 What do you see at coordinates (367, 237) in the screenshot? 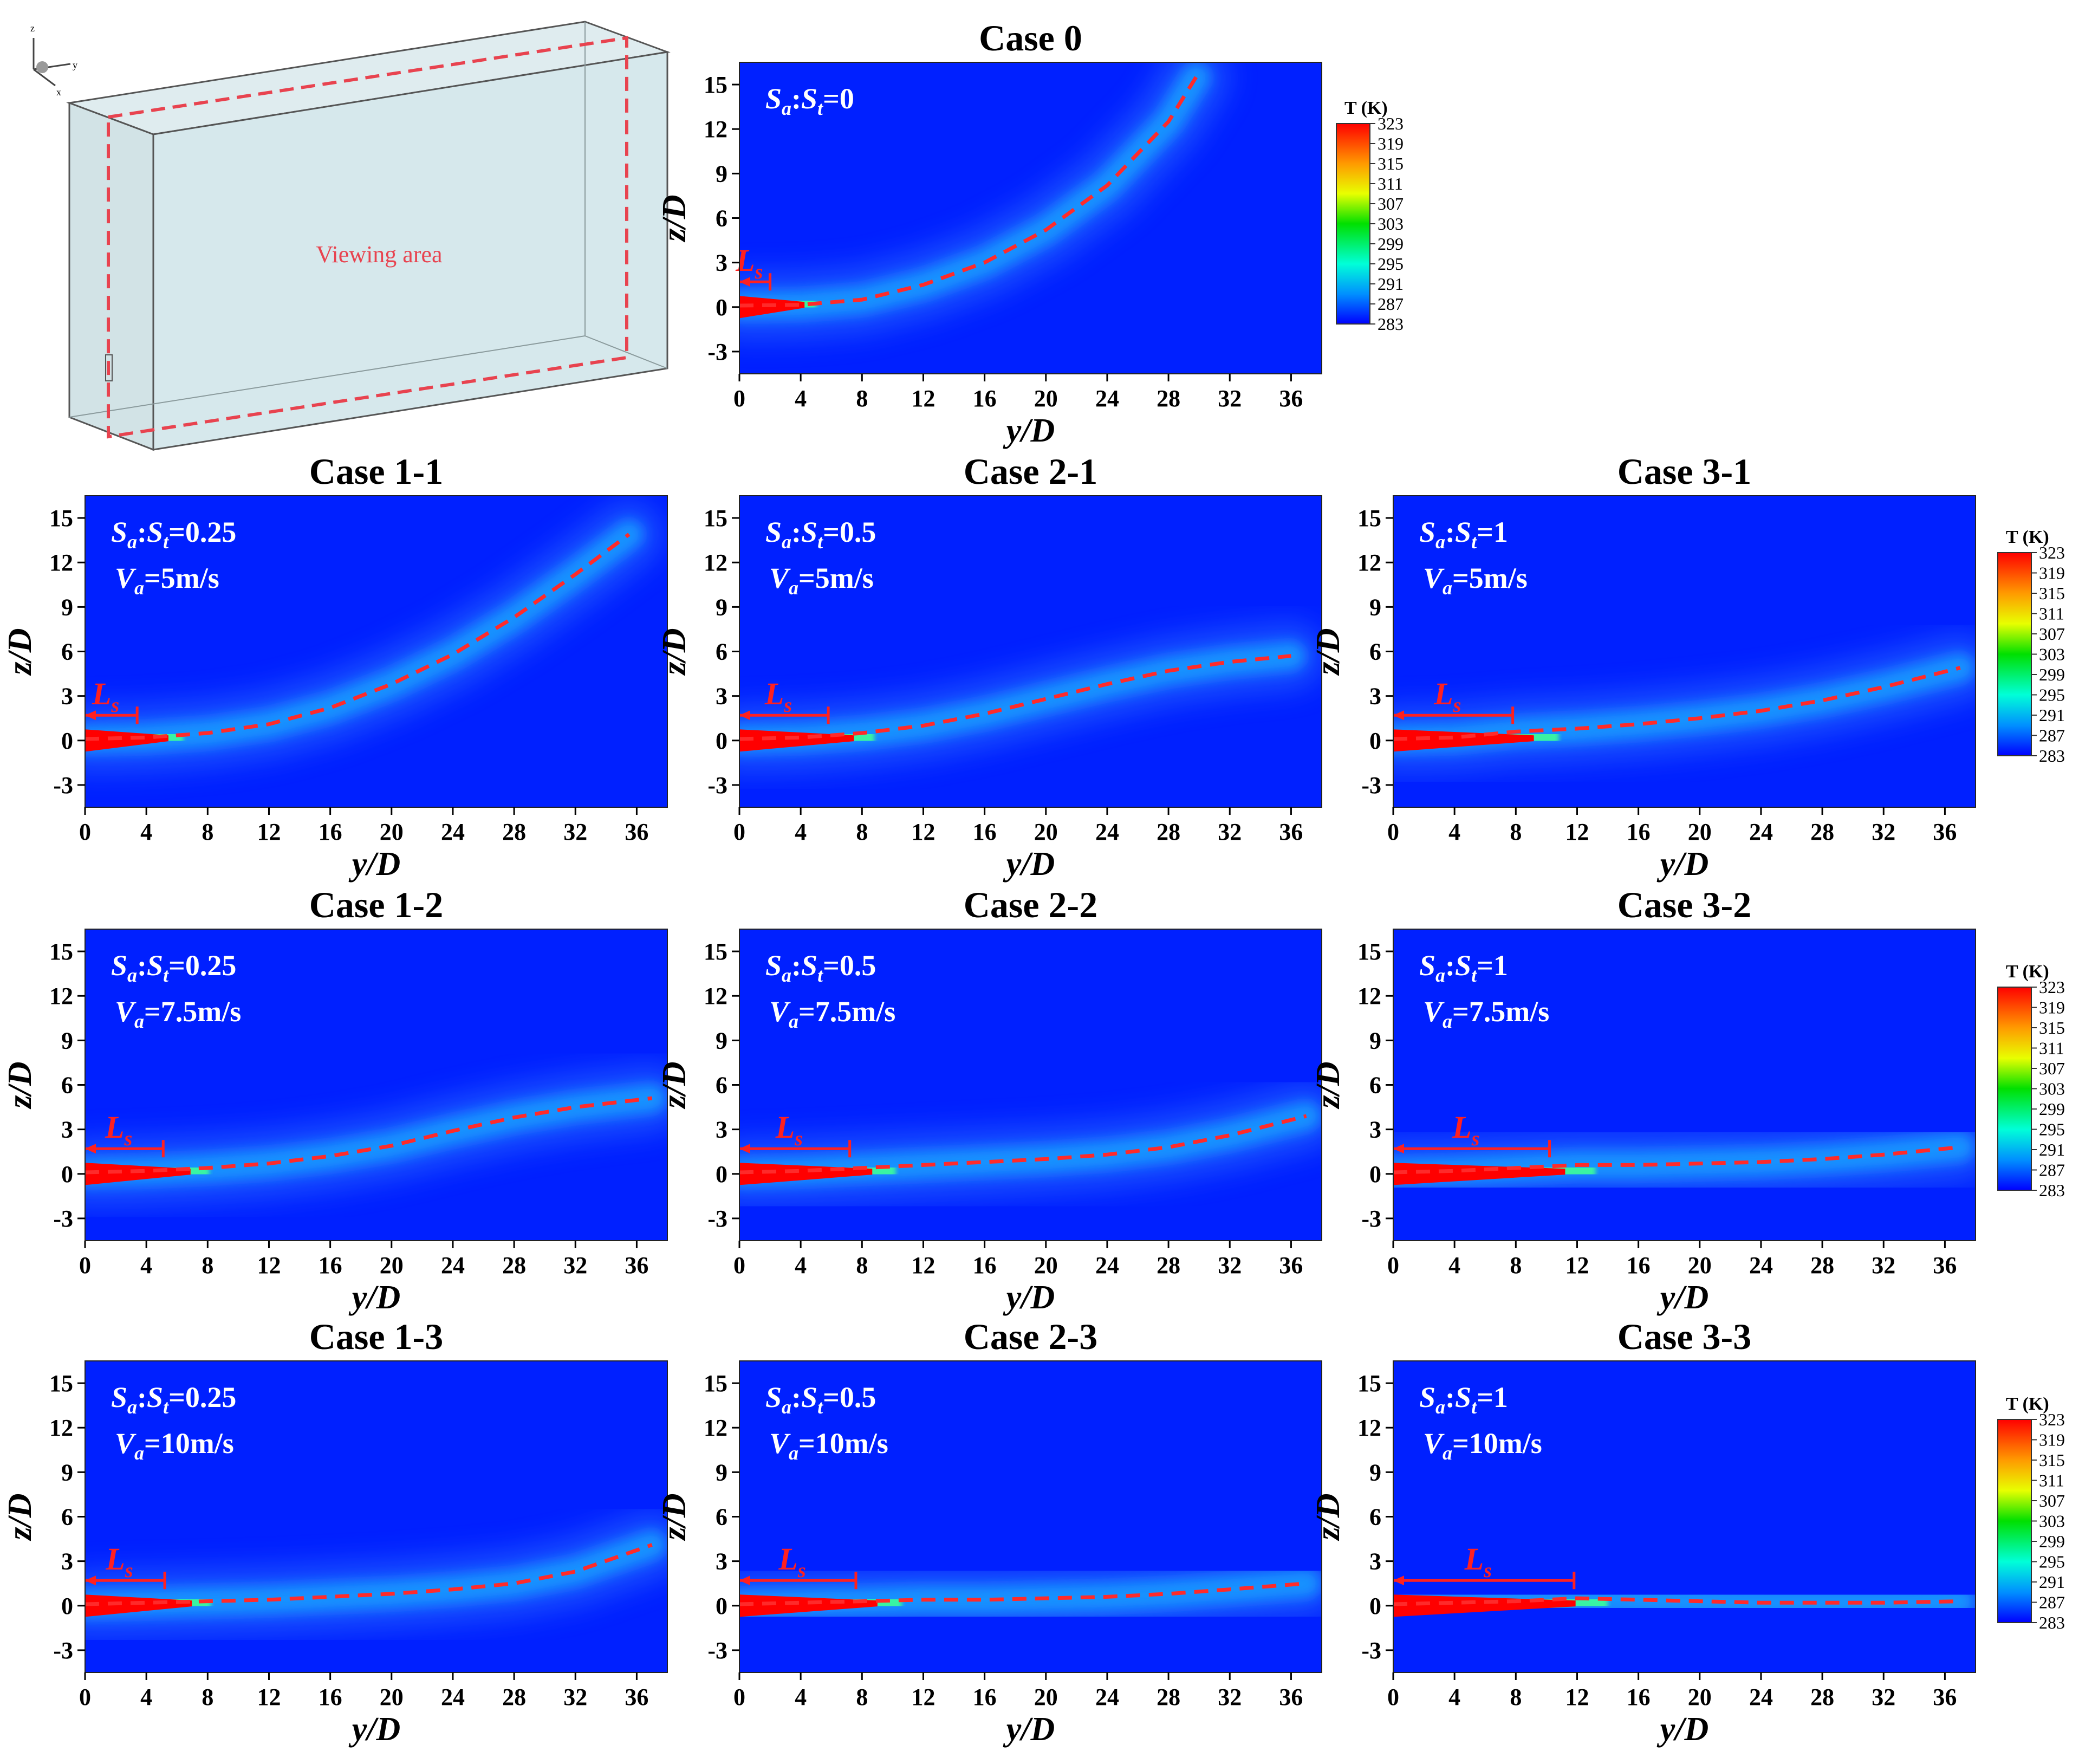
I see `viewing-area-outline` at bounding box center [367, 237].